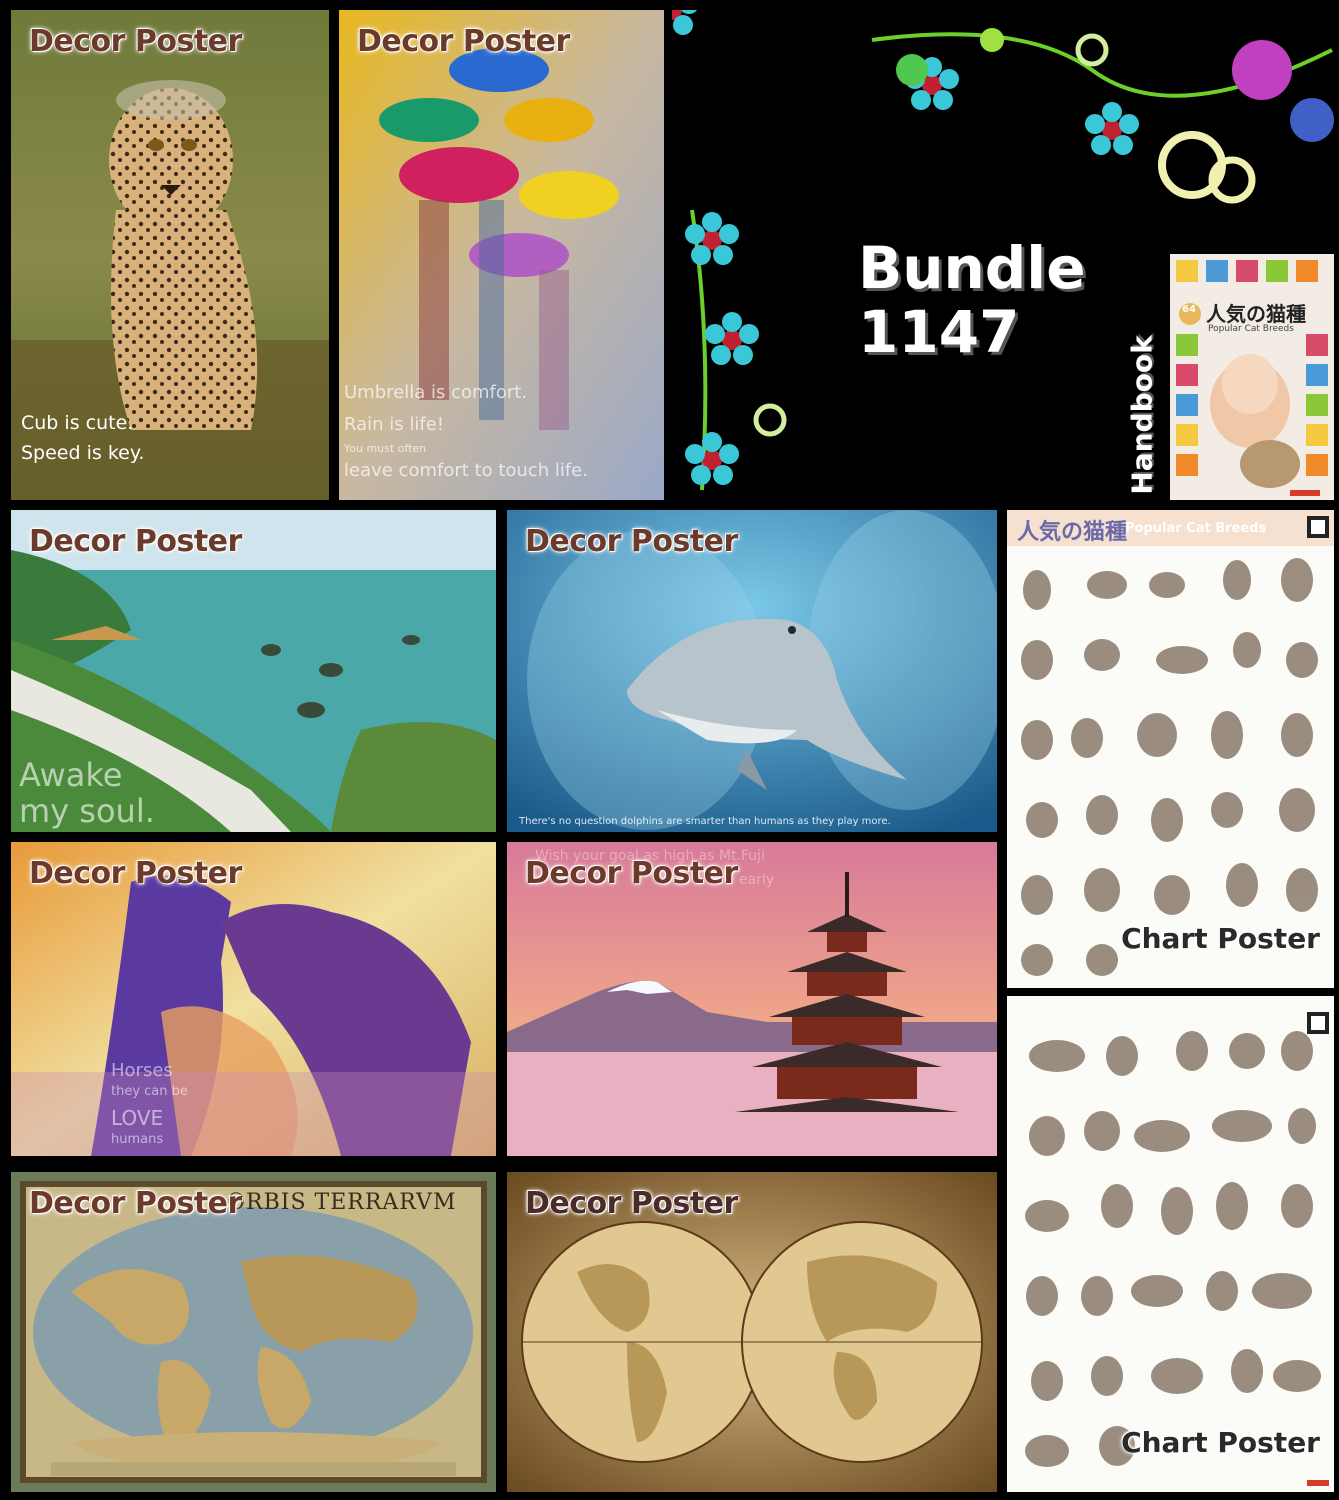  Describe the element at coordinates (87, 811) in the screenshot. I see `coast-caption-line2: my soul.` at that location.